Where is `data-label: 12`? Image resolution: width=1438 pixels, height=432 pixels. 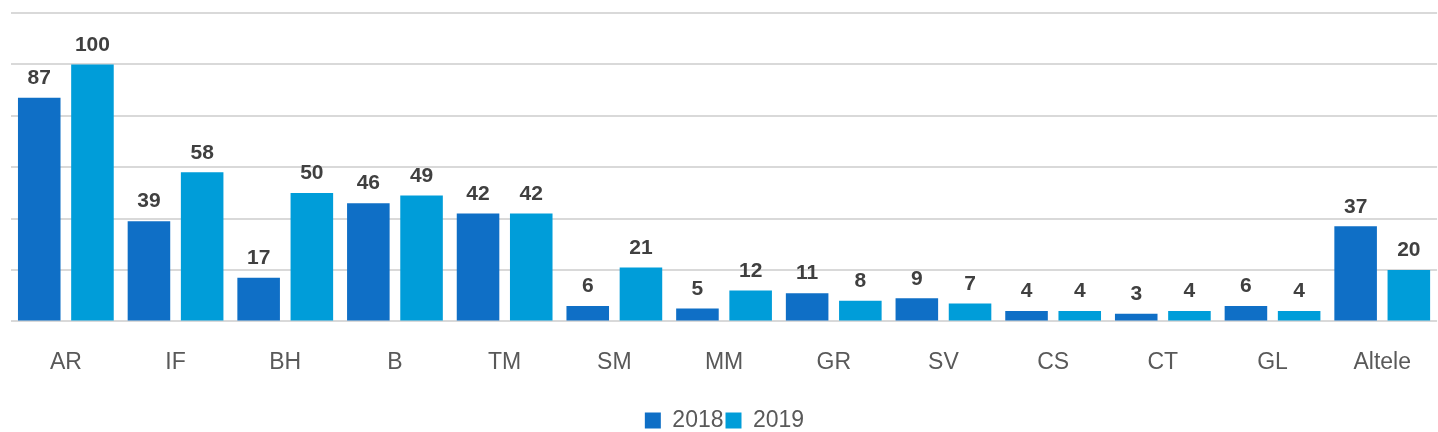
data-label: 12 is located at coordinates (750, 269).